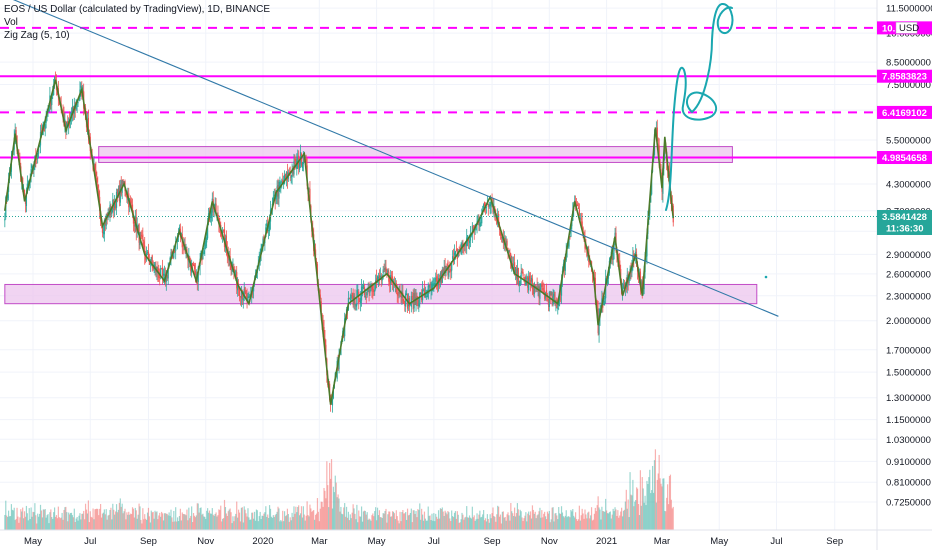 The image size is (932, 550). I want to click on zigzag-indicator-label: Zig Zag (5, 10), so click(37, 35).